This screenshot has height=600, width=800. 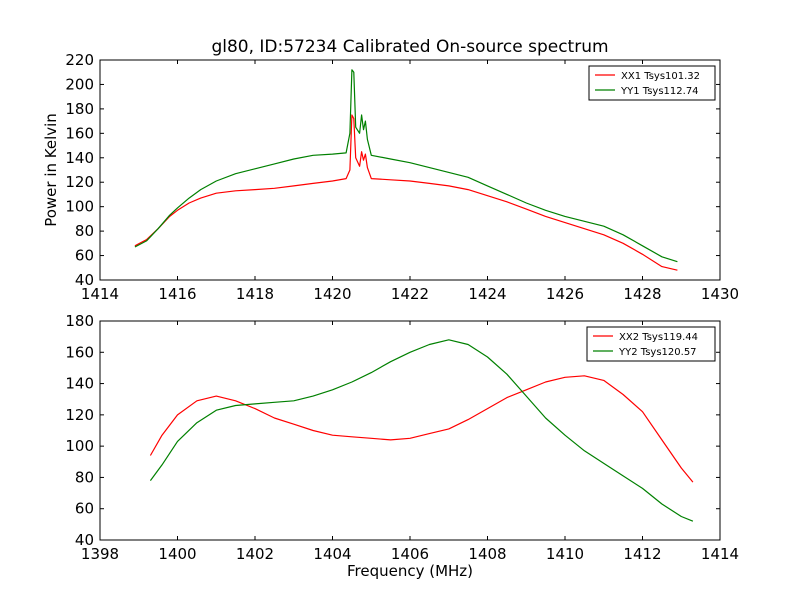 What do you see at coordinates (659, 91) in the screenshot?
I see `legend-entry: YY1 Tsys112.74` at bounding box center [659, 91].